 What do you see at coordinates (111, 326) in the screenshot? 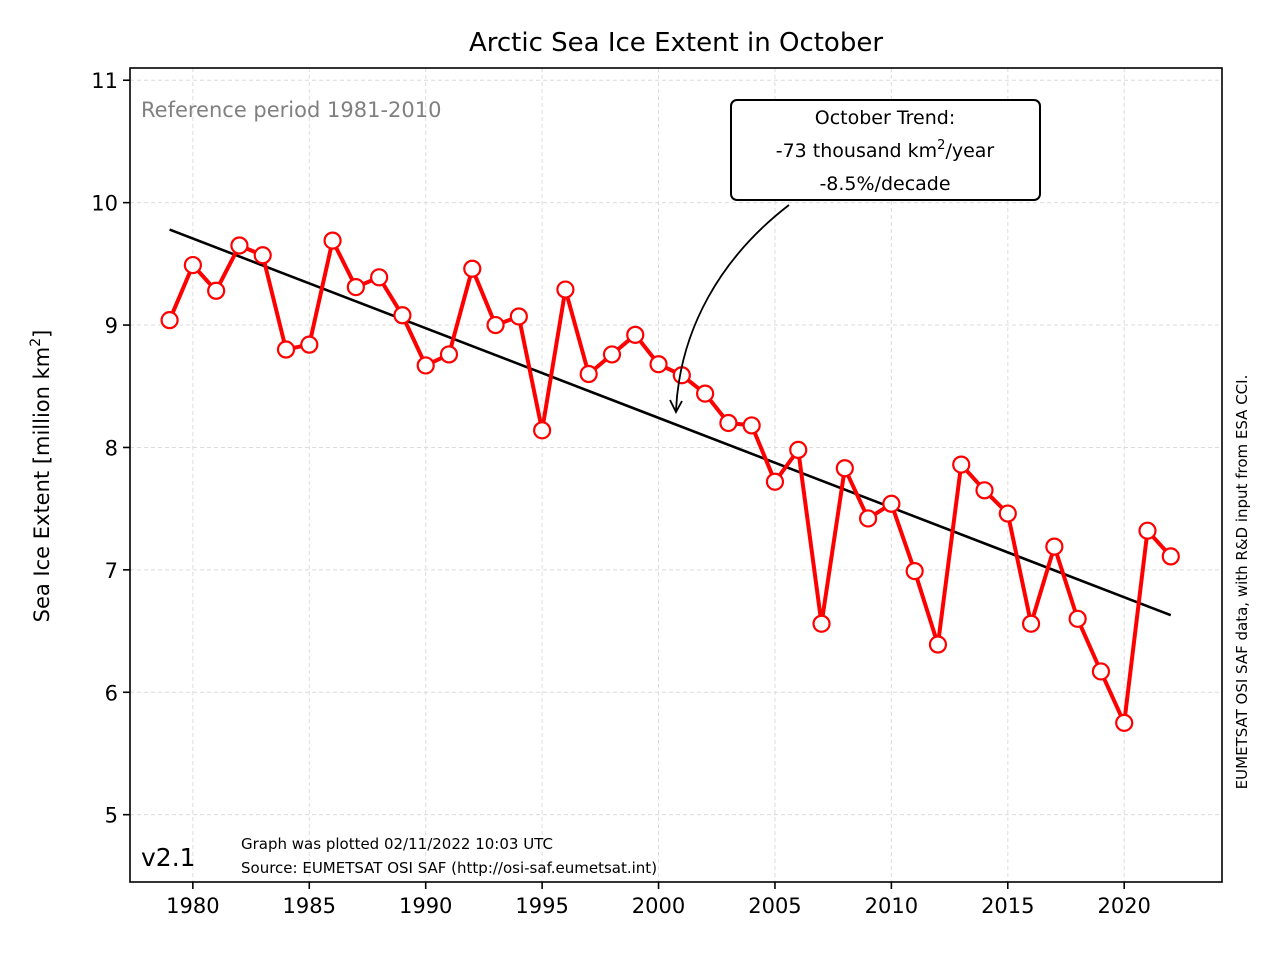
I see `y-tick-label: 9` at bounding box center [111, 326].